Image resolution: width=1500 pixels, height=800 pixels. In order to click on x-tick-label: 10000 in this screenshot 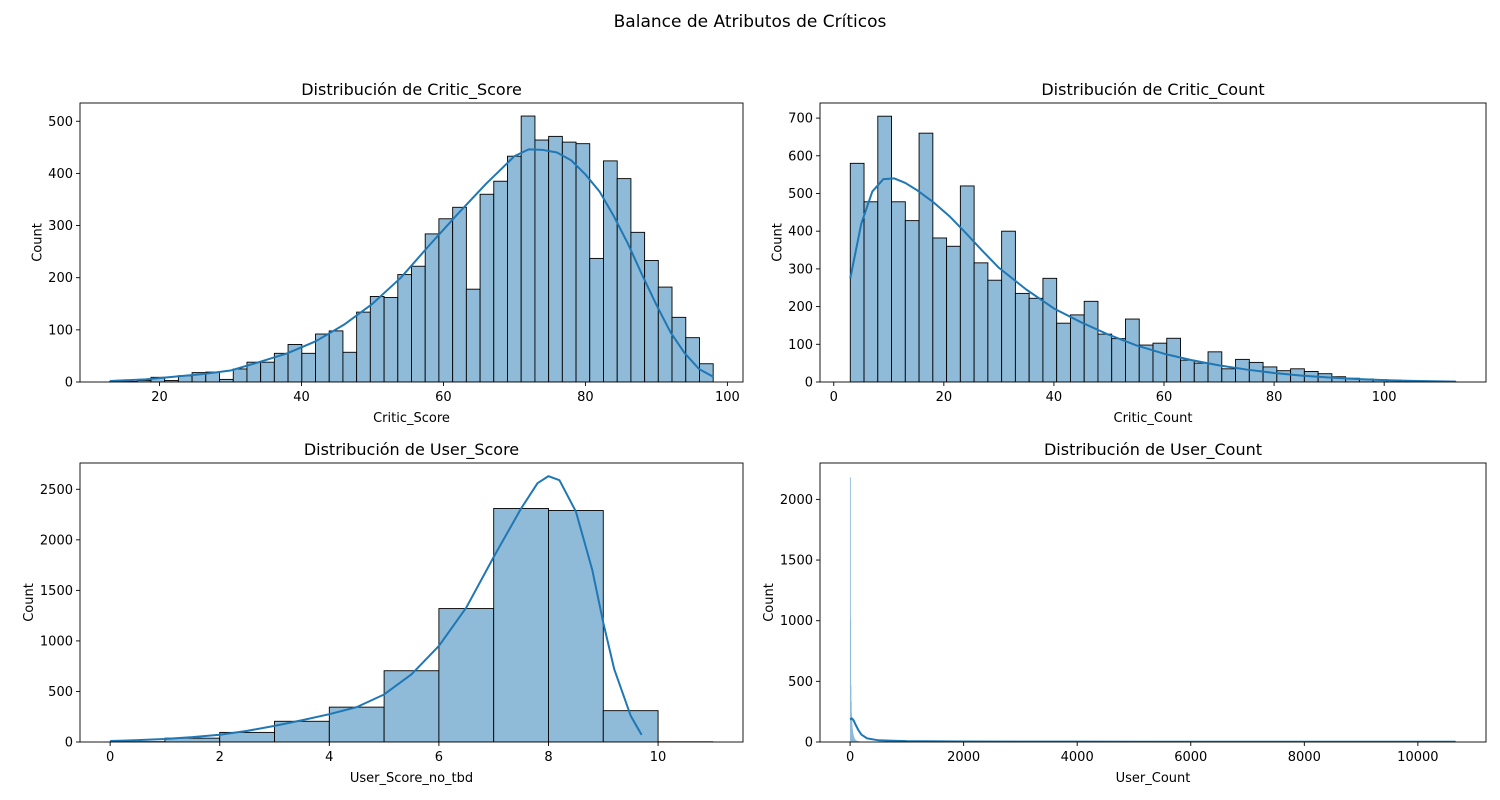, I will do `click(1417, 757)`.